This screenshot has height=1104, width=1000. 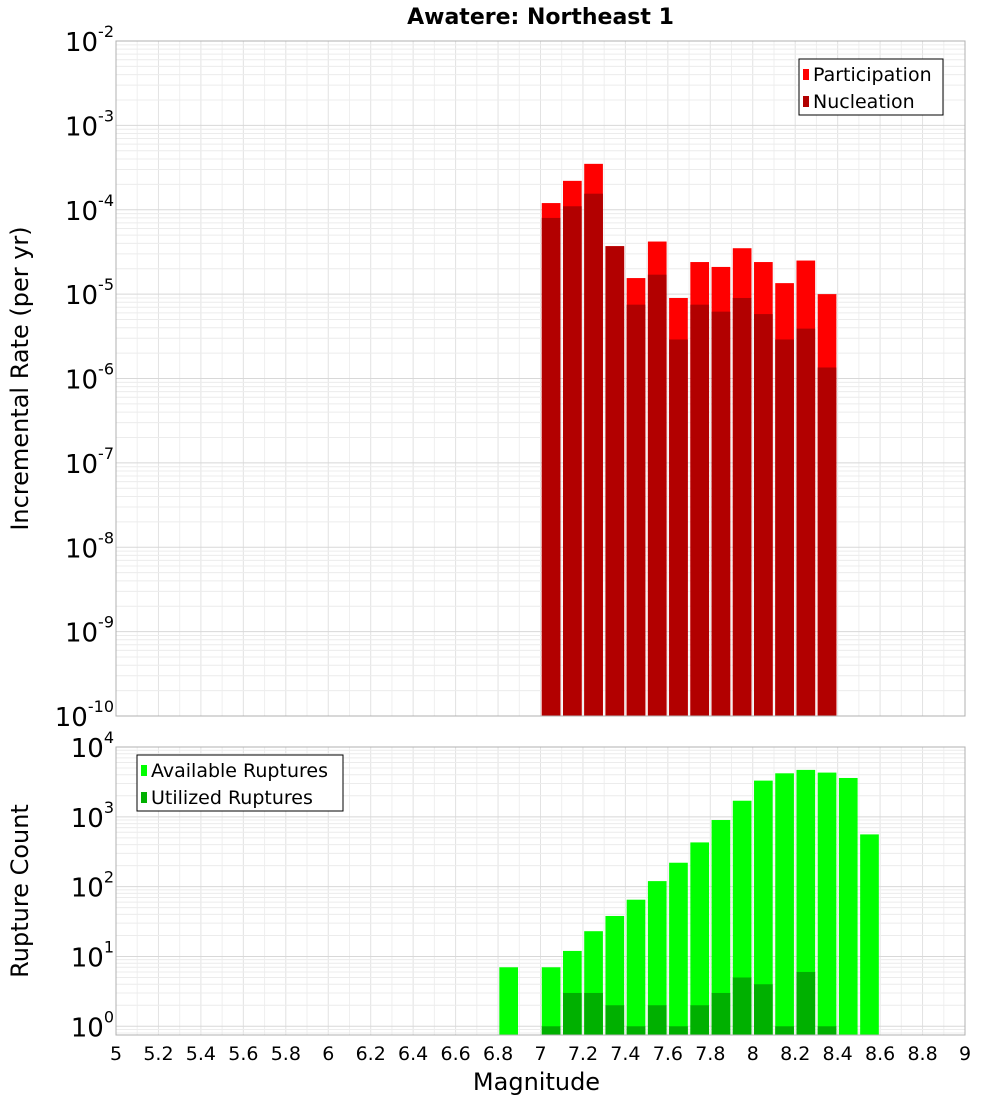 I want to click on series-available-ruptures, so click(x=689, y=902).